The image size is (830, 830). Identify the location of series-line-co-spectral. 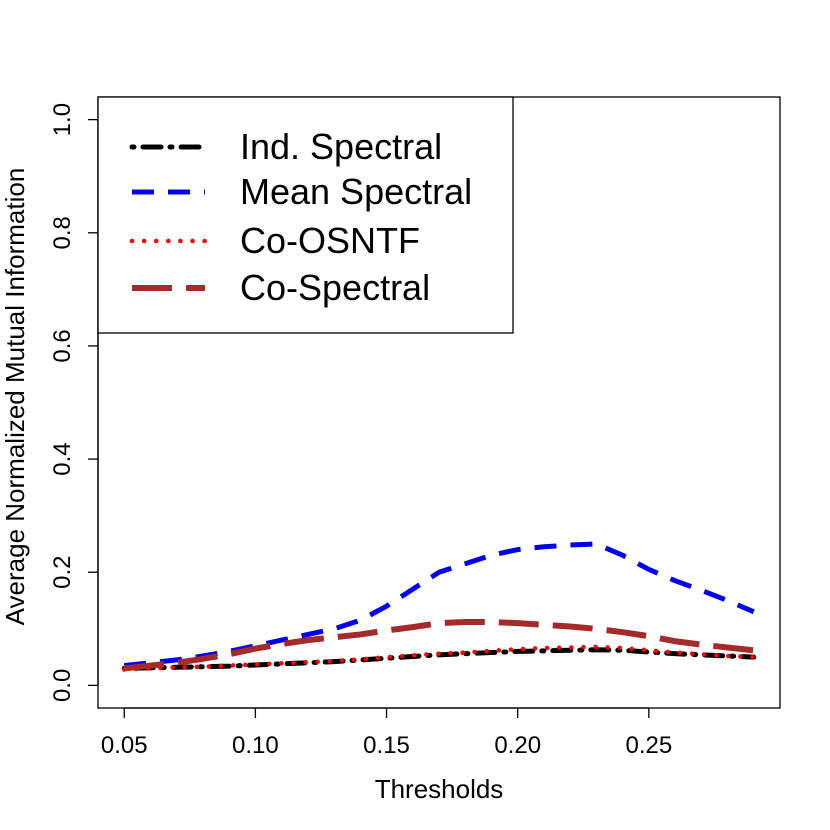
(439, 645).